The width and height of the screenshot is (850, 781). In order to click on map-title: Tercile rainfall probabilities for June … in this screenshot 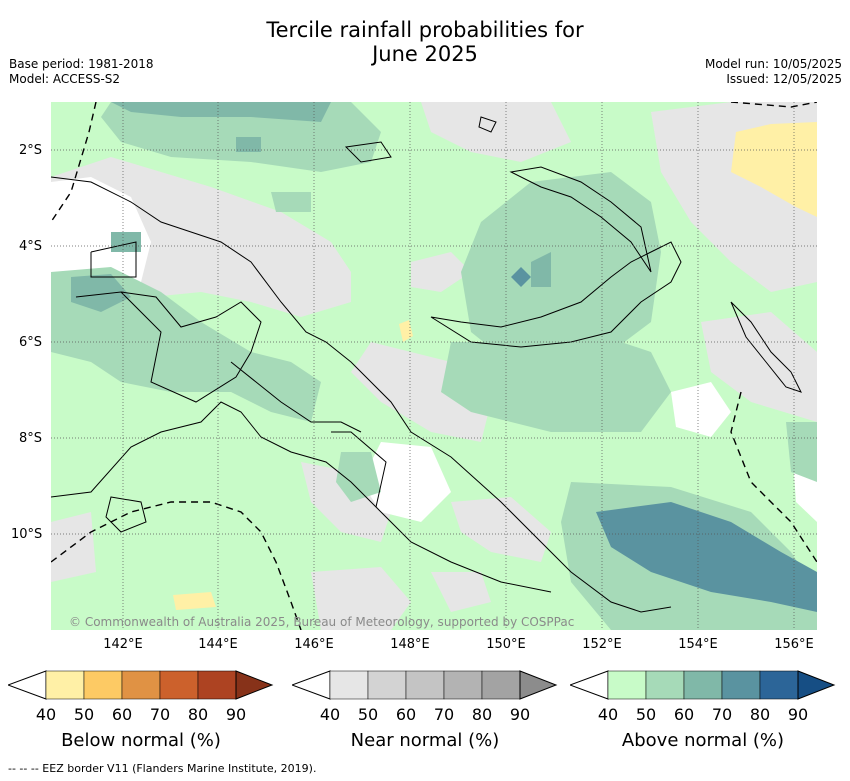, I will do `click(425, 42)`.